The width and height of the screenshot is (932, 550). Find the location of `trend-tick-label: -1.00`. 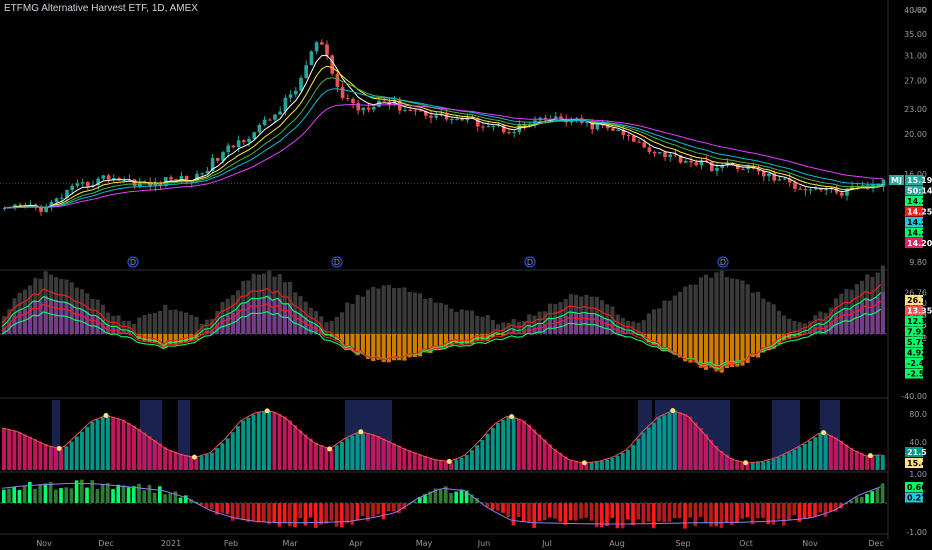

trend-tick-label: -1.00 is located at coordinates (916, 532).